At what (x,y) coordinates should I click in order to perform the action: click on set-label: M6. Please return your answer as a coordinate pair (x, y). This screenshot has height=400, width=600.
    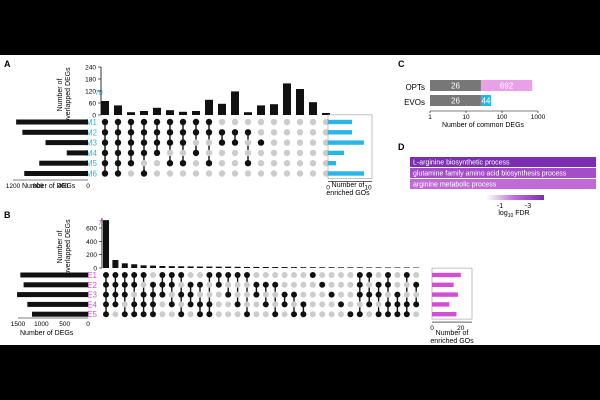
    Looking at the image, I should click on (92, 174).